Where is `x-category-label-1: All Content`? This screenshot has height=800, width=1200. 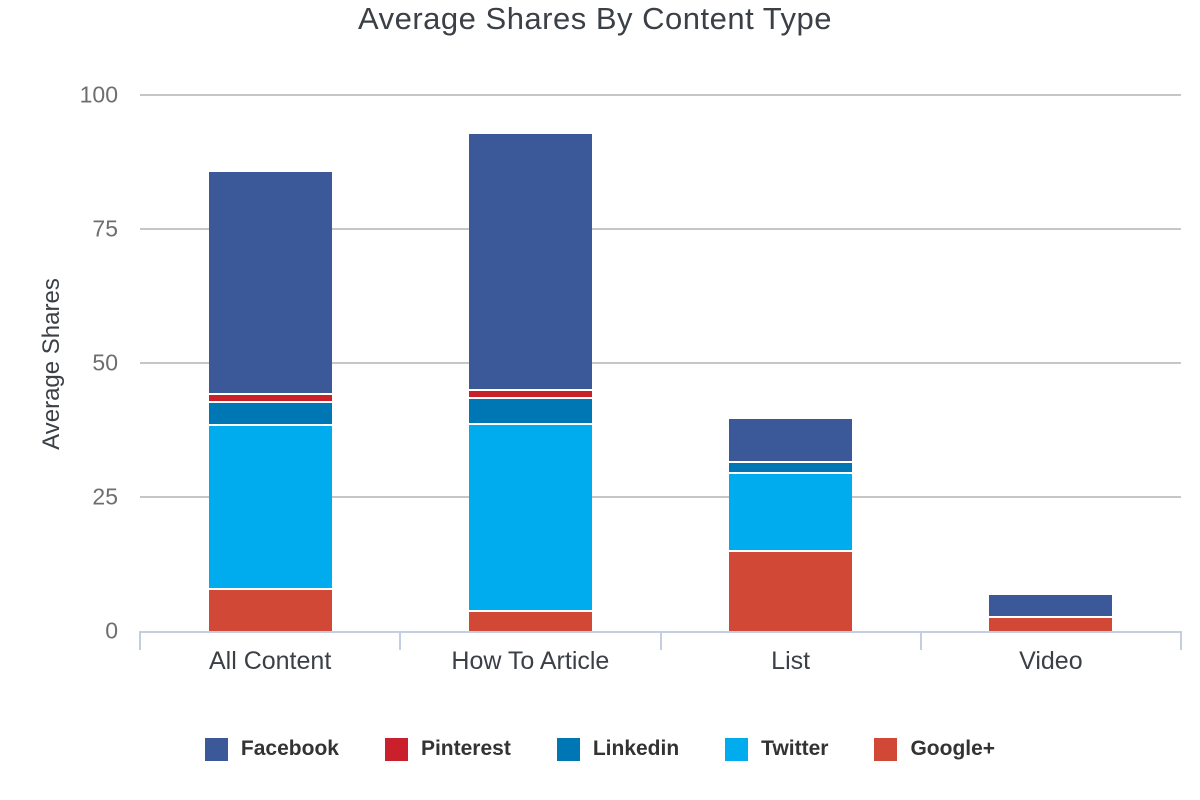 x-category-label-1: All Content is located at coordinates (270, 661).